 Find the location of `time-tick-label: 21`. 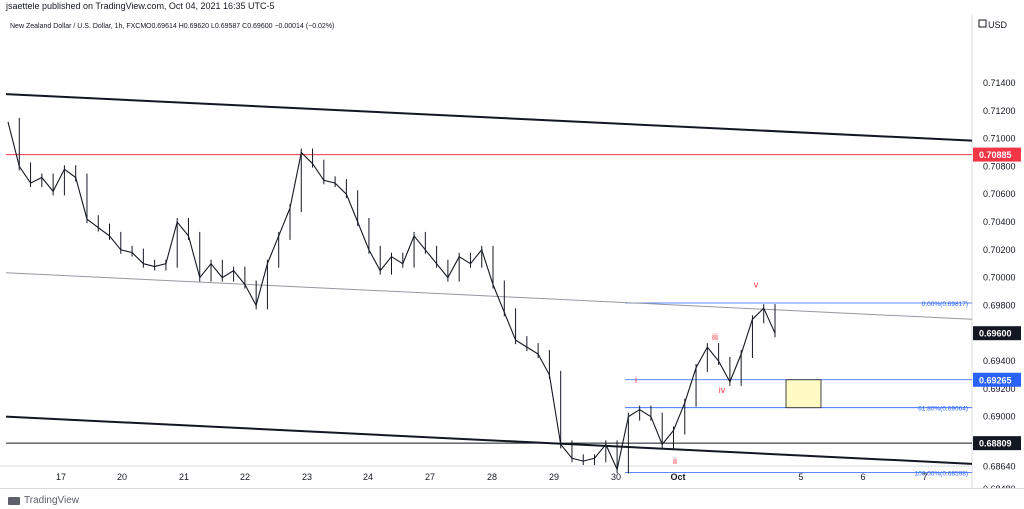

time-tick-label: 21 is located at coordinates (184, 477).